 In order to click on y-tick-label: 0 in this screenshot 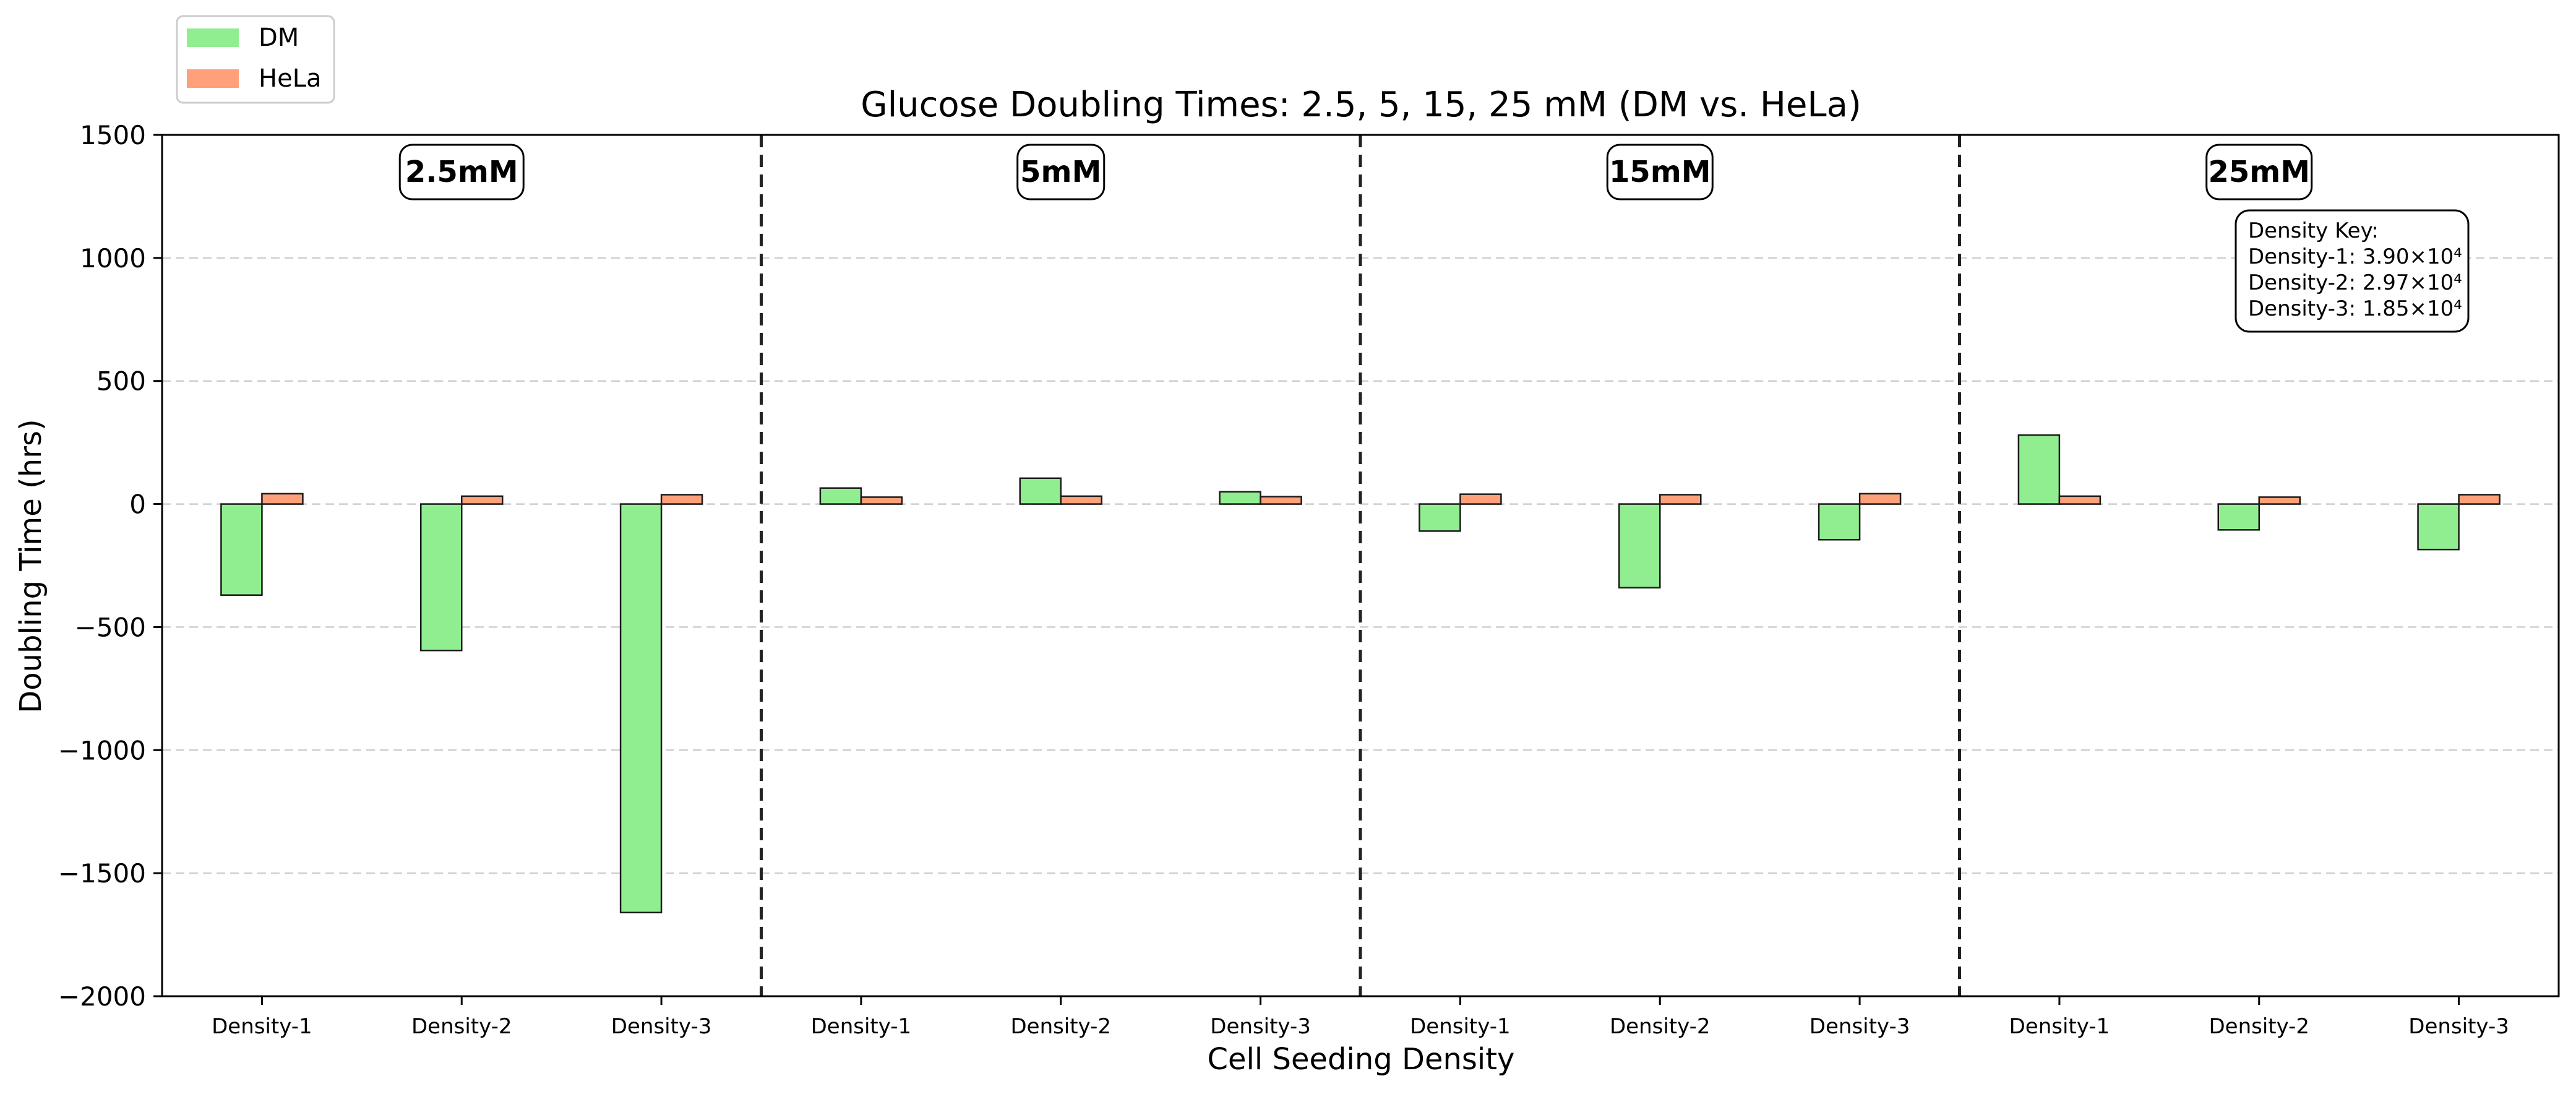, I will do `click(137, 504)`.